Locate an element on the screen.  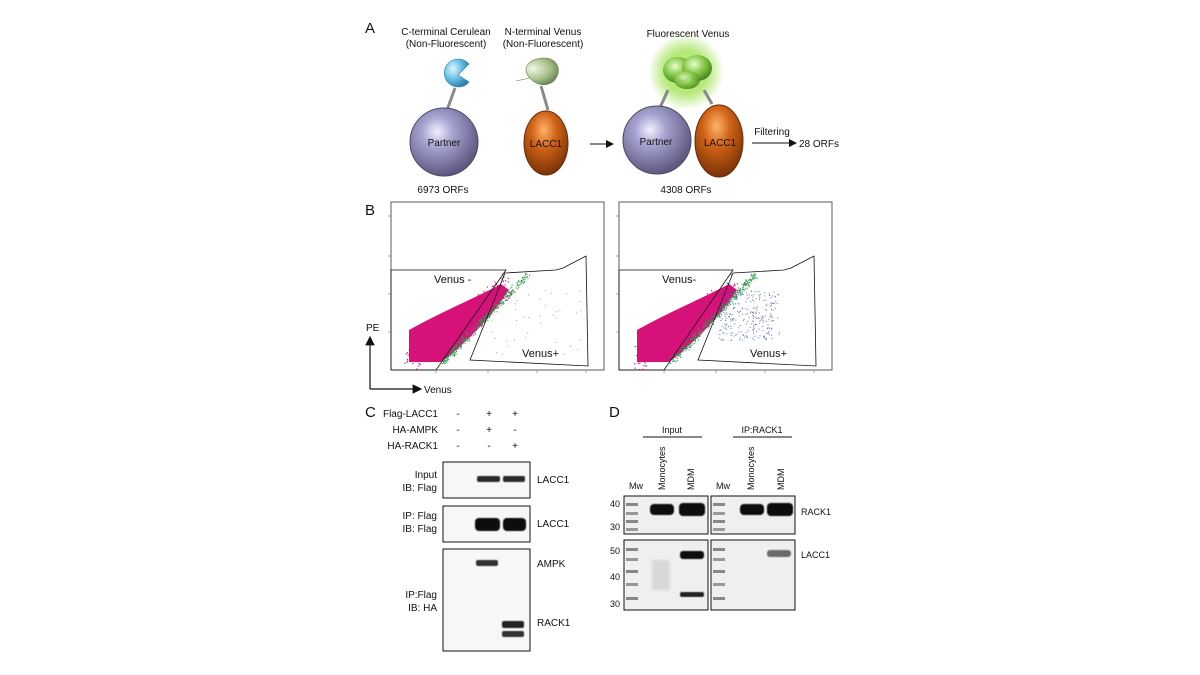
panel-d-letter: D is located at coordinates (614, 412).